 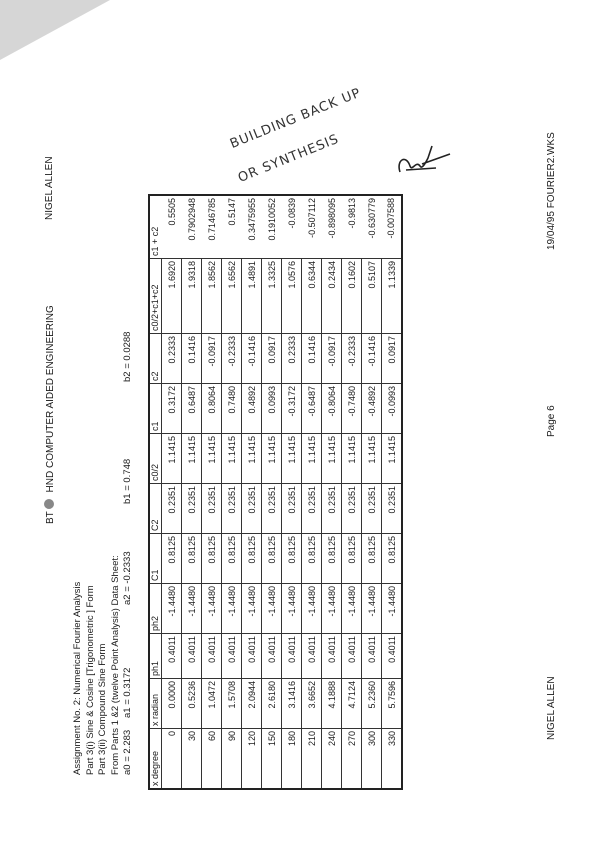 I want to click on column-header: c0/2, so click(x=155, y=458).